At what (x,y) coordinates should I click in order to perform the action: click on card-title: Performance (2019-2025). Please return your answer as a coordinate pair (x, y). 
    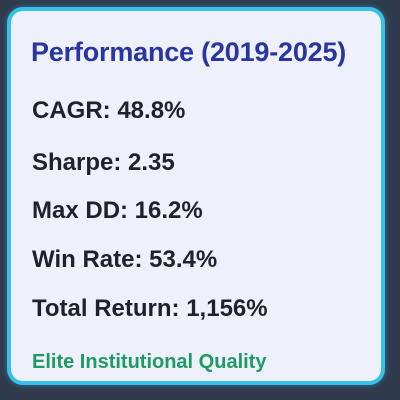
    Looking at the image, I should click on (189, 52).